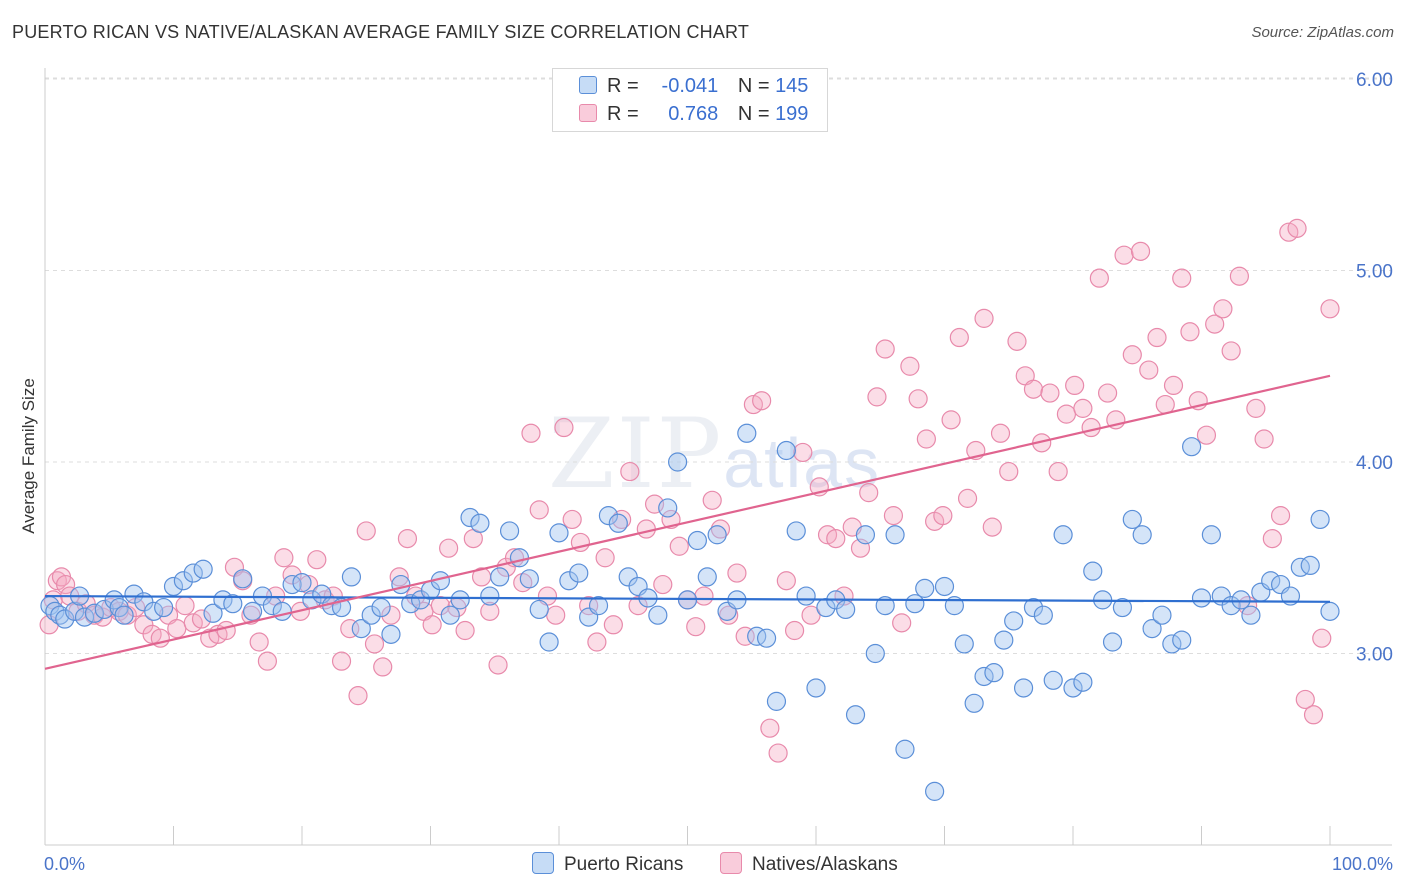  What do you see at coordinates (690, 86) in the screenshot?
I see `legend-r-value: -0.041` at bounding box center [690, 86].